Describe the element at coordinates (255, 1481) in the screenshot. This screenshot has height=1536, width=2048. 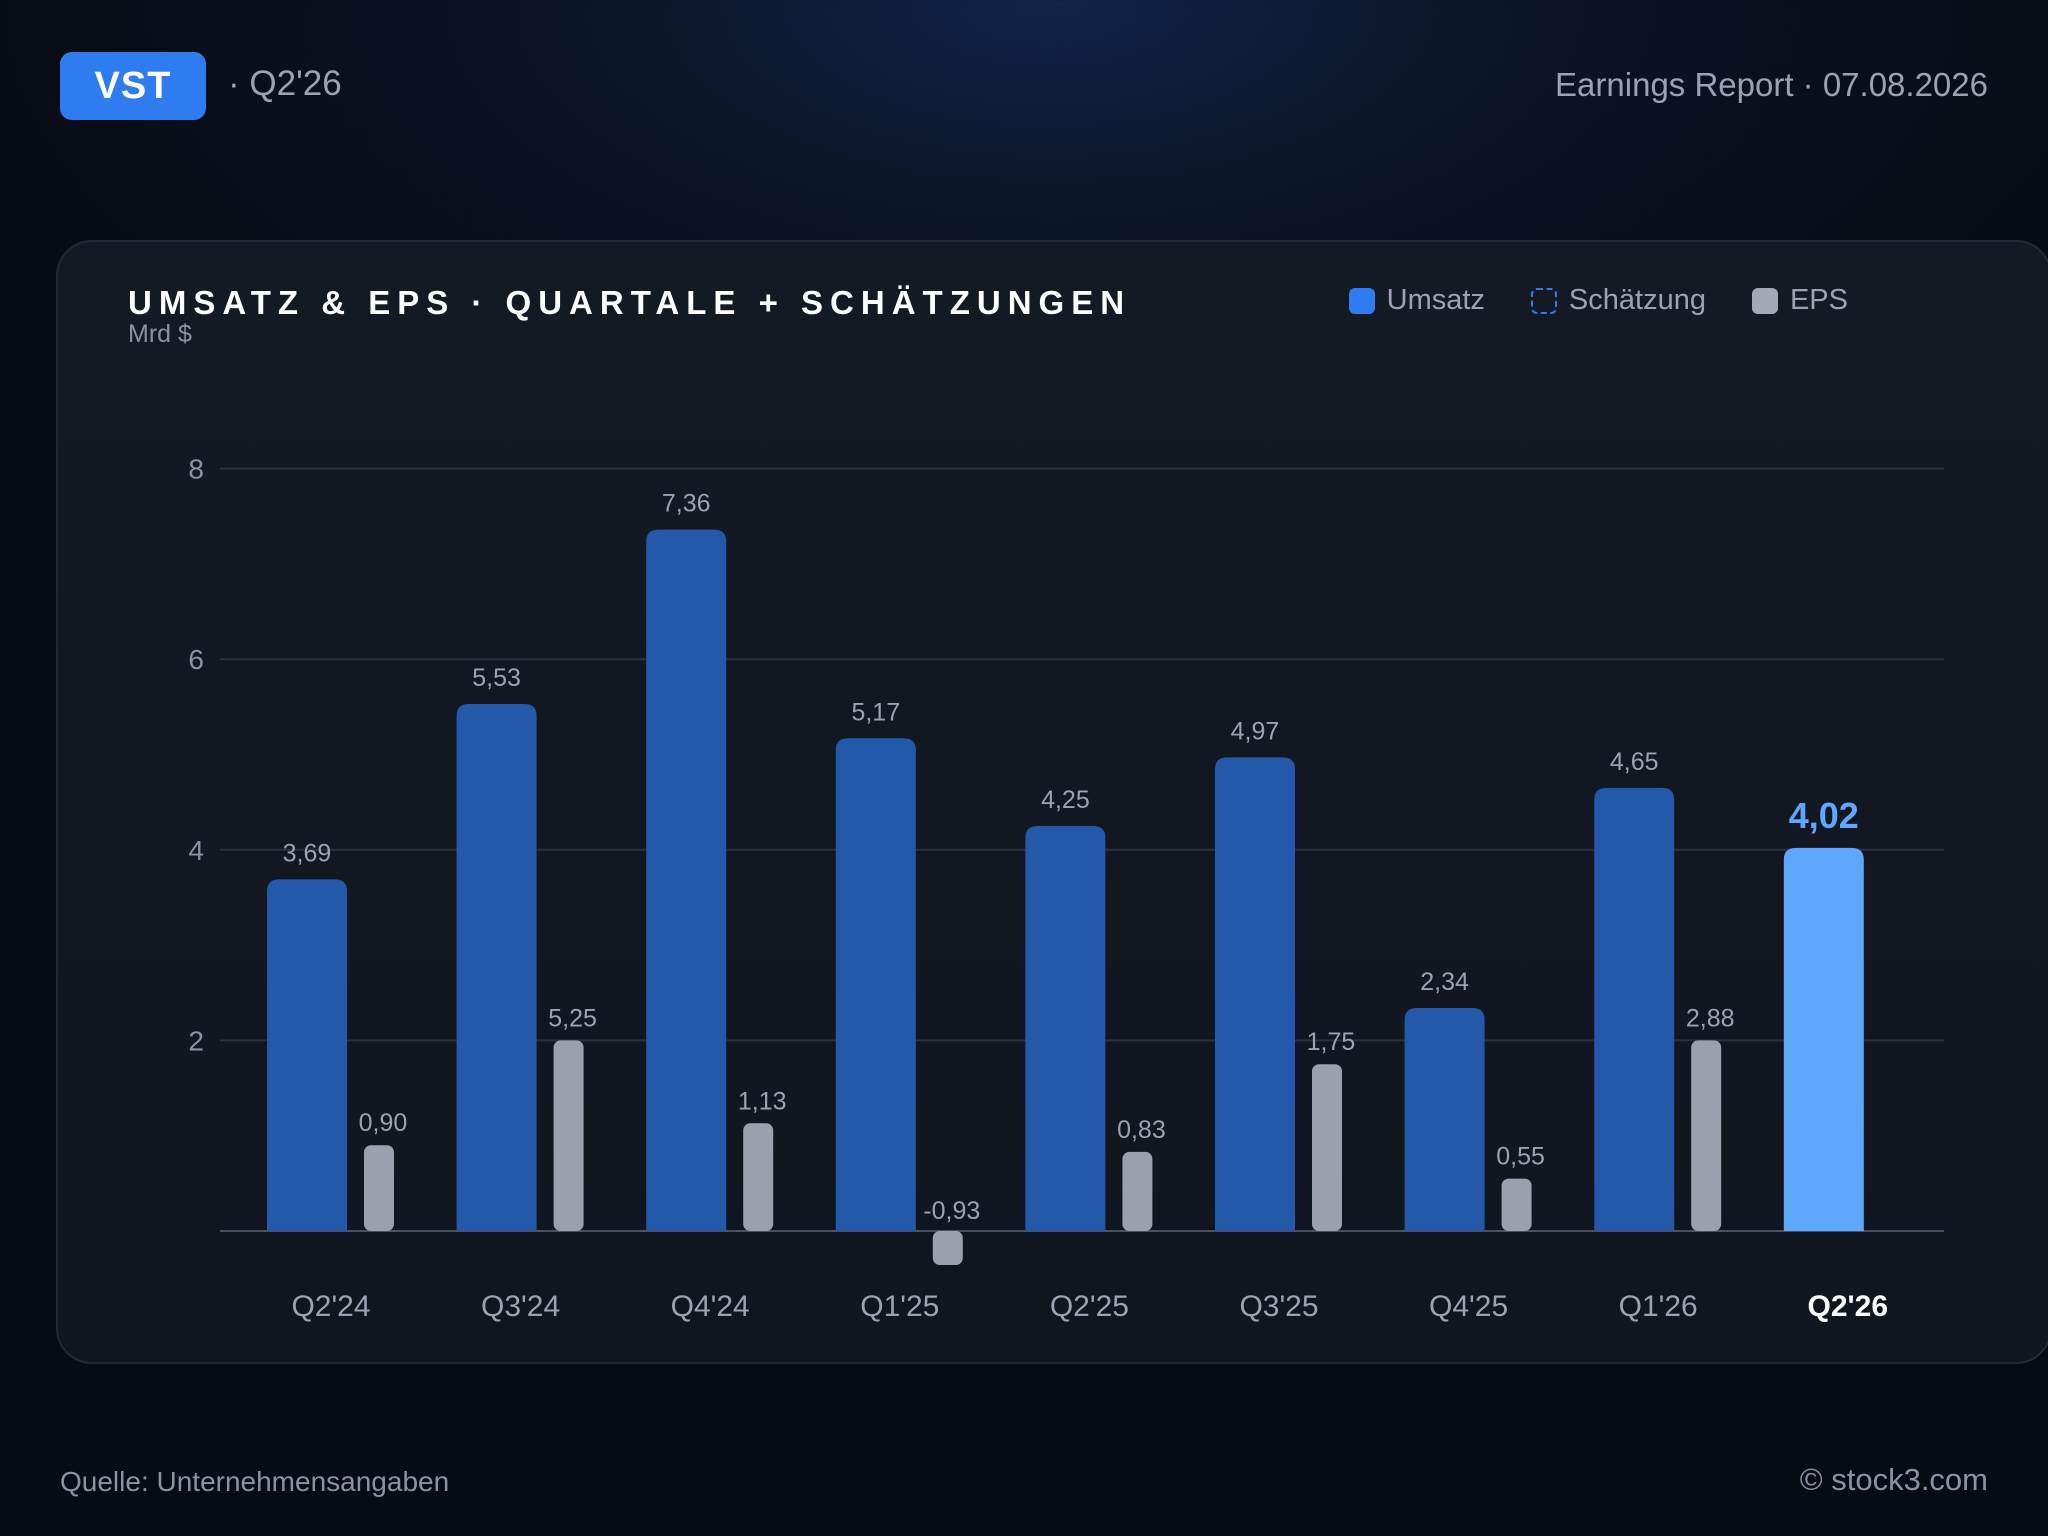
I see `source-note: Quelle: Unternehmensangaben` at that location.